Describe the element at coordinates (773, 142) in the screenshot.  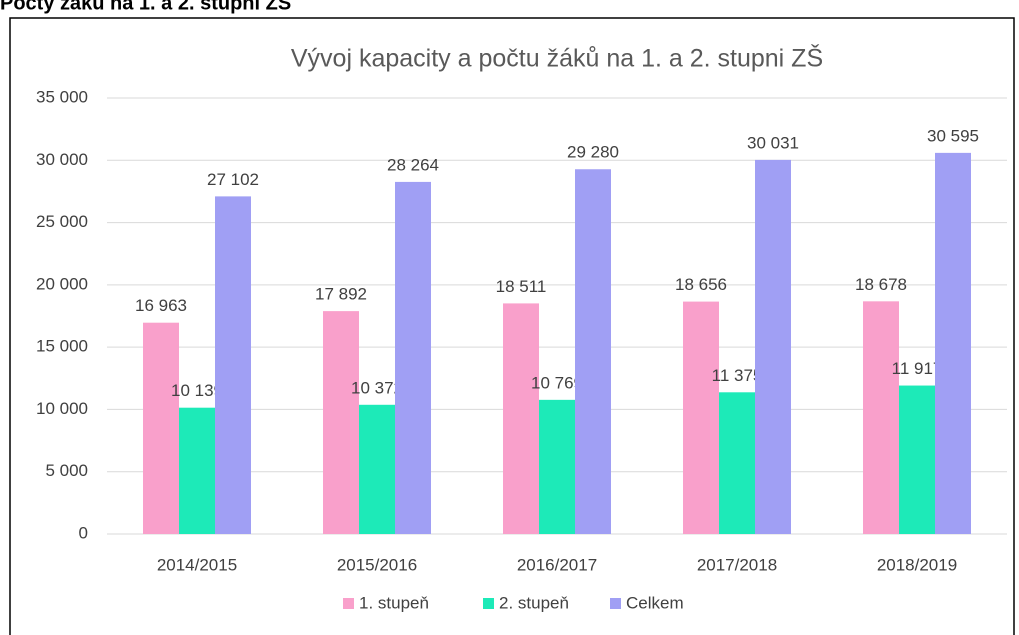
I see `data-label: 30 031` at that location.